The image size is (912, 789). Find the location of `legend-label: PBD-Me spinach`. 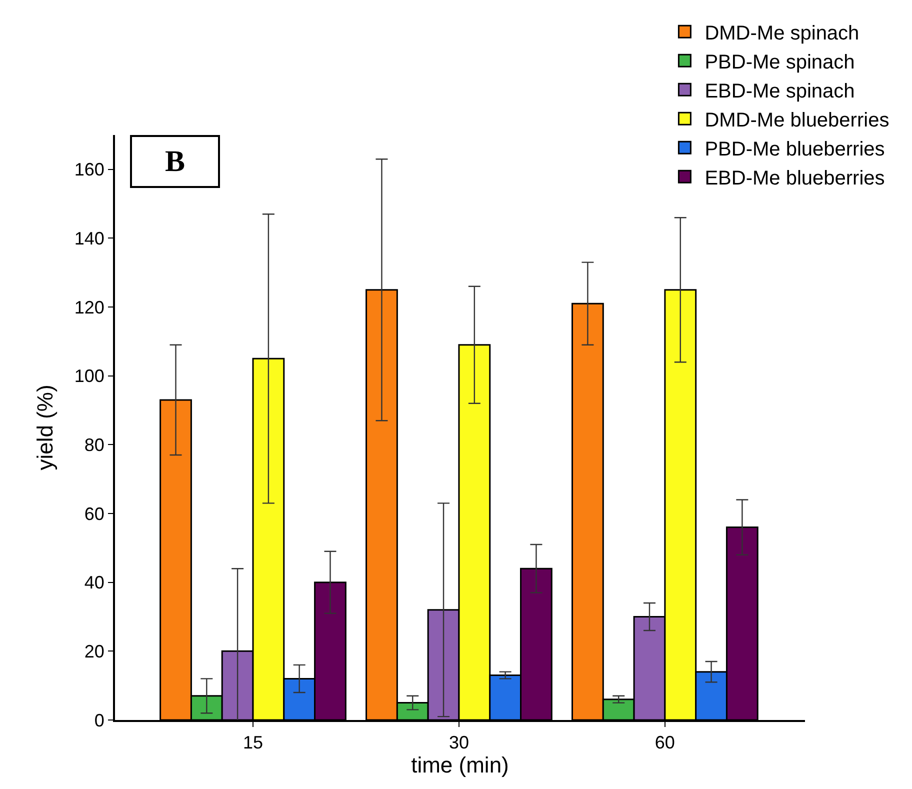

legend-label: PBD-Me spinach is located at coordinates (779, 62).